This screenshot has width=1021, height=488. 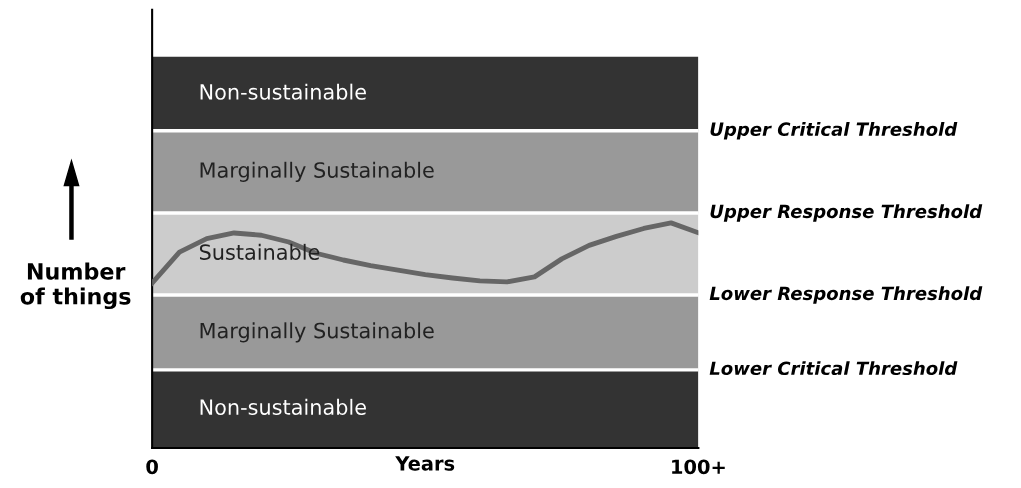 What do you see at coordinates (75, 286) in the screenshot?
I see `y-axis-title: Number of things` at bounding box center [75, 286].